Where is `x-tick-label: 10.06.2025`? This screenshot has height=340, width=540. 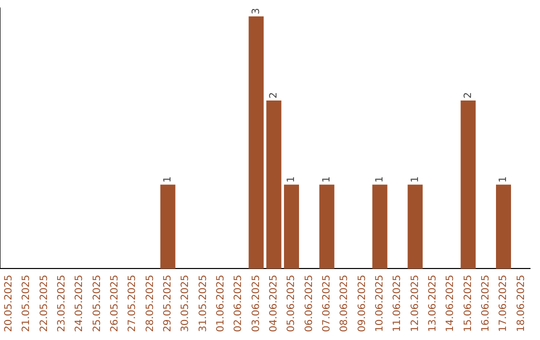
x-tick-label: 10.06.2025 is located at coordinates (380, 303).